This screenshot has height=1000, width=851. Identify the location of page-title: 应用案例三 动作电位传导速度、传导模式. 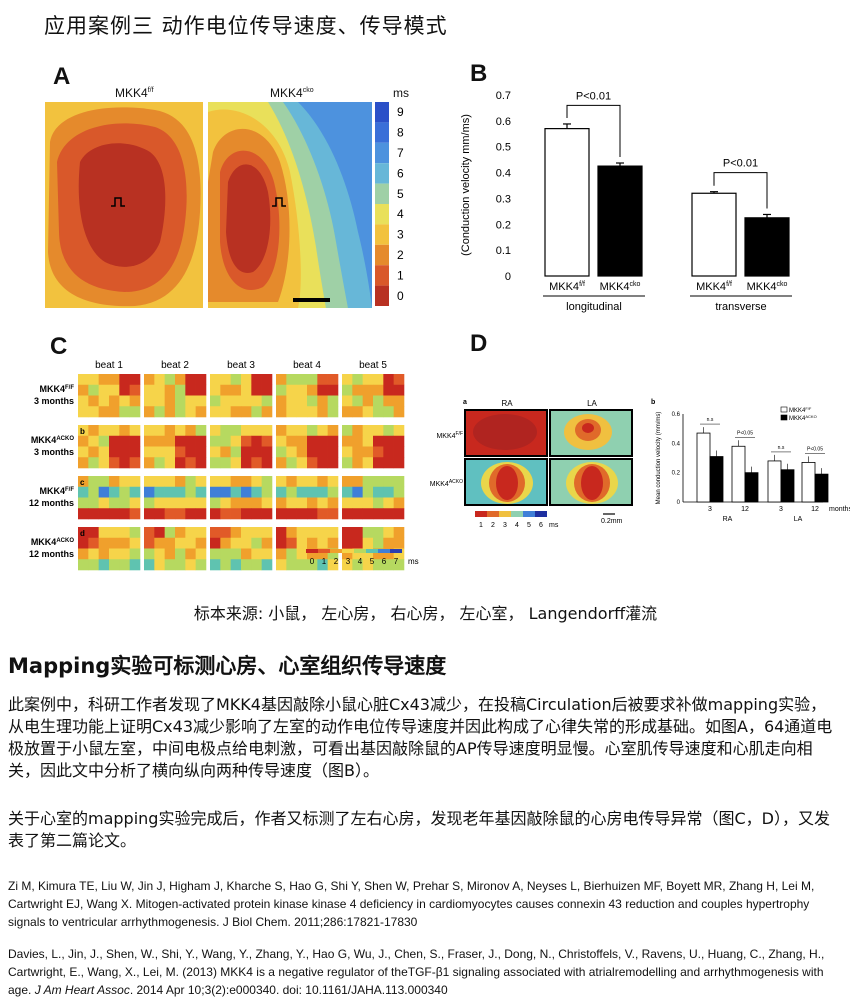
(246, 26).